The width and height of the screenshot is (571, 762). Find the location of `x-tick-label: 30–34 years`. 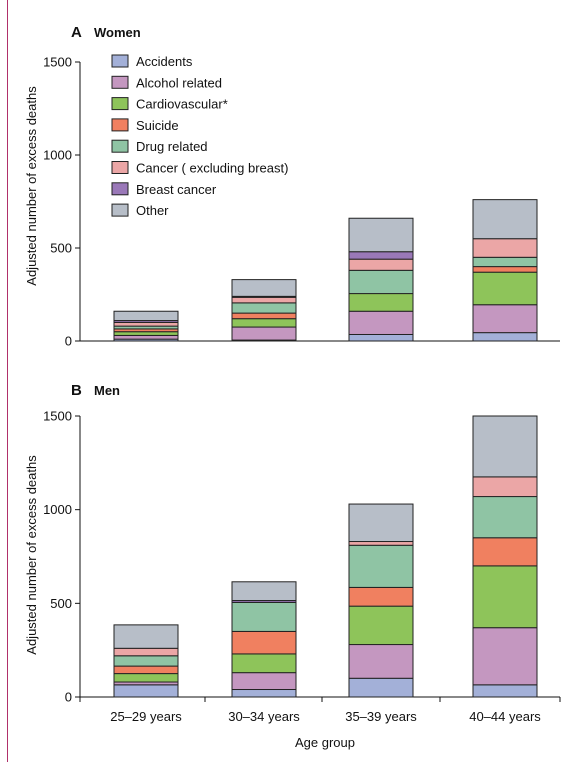

x-tick-label: 30–34 years is located at coordinates (264, 716).